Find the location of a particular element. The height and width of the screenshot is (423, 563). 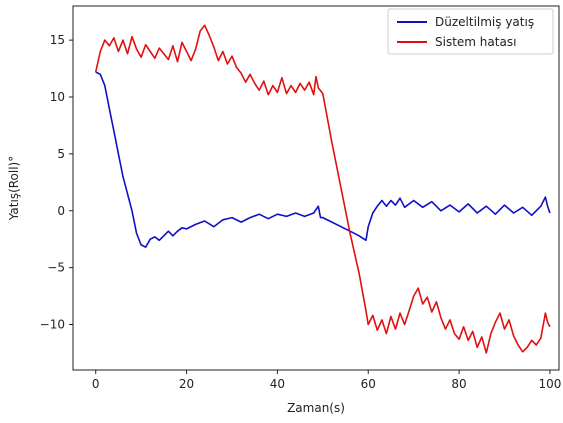

x-tick-label: 20 is located at coordinates (186, 384).